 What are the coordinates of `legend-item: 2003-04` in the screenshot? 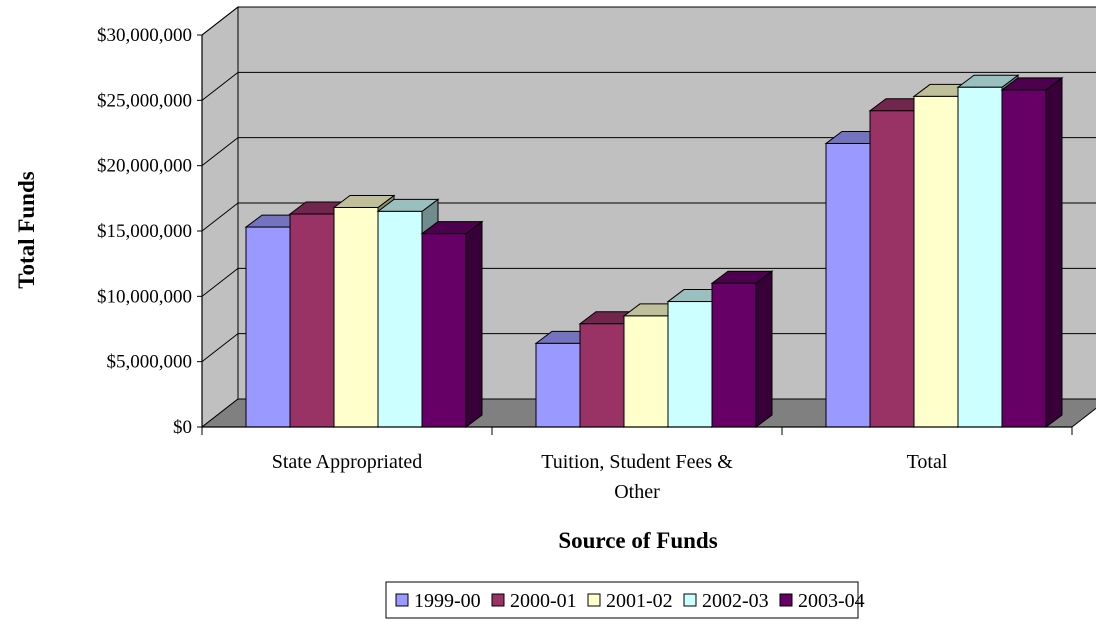 It's located at (822, 601).